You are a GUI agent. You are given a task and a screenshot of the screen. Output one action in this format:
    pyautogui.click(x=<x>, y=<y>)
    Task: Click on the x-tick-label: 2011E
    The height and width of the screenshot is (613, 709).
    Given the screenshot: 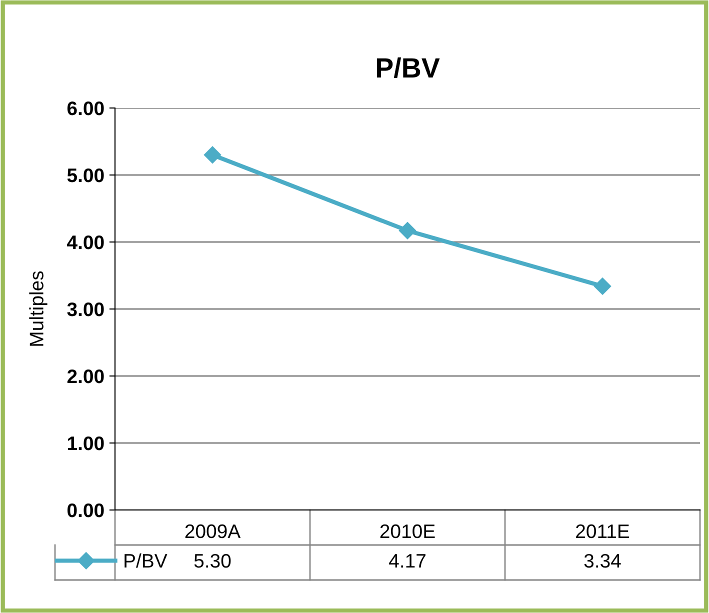 What is the action you would take?
    pyautogui.click(x=603, y=531)
    